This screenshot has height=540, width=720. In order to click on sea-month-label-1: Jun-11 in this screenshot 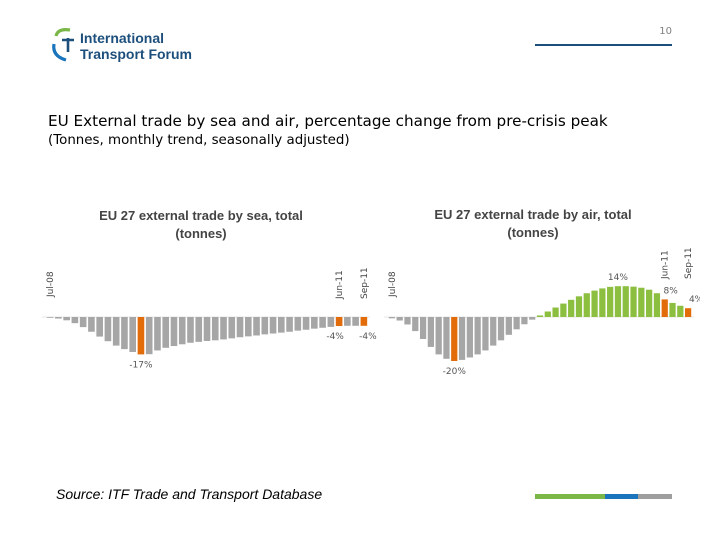, I will do `click(340, 285)`.